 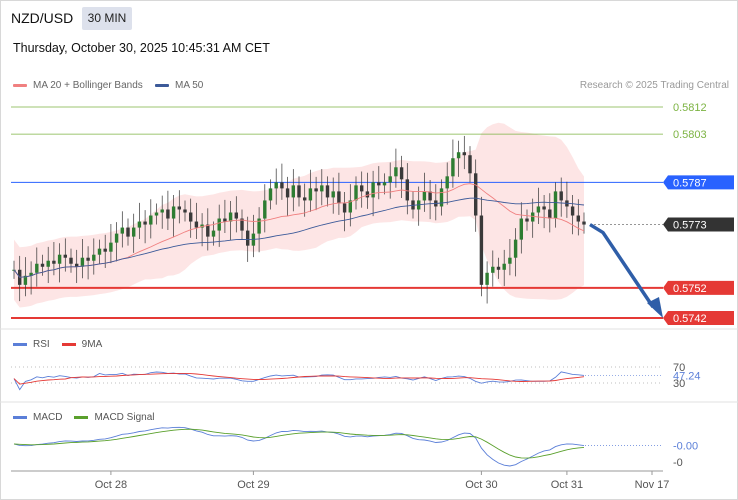 I want to click on resistance-label: 0.5803, so click(x=690, y=135).